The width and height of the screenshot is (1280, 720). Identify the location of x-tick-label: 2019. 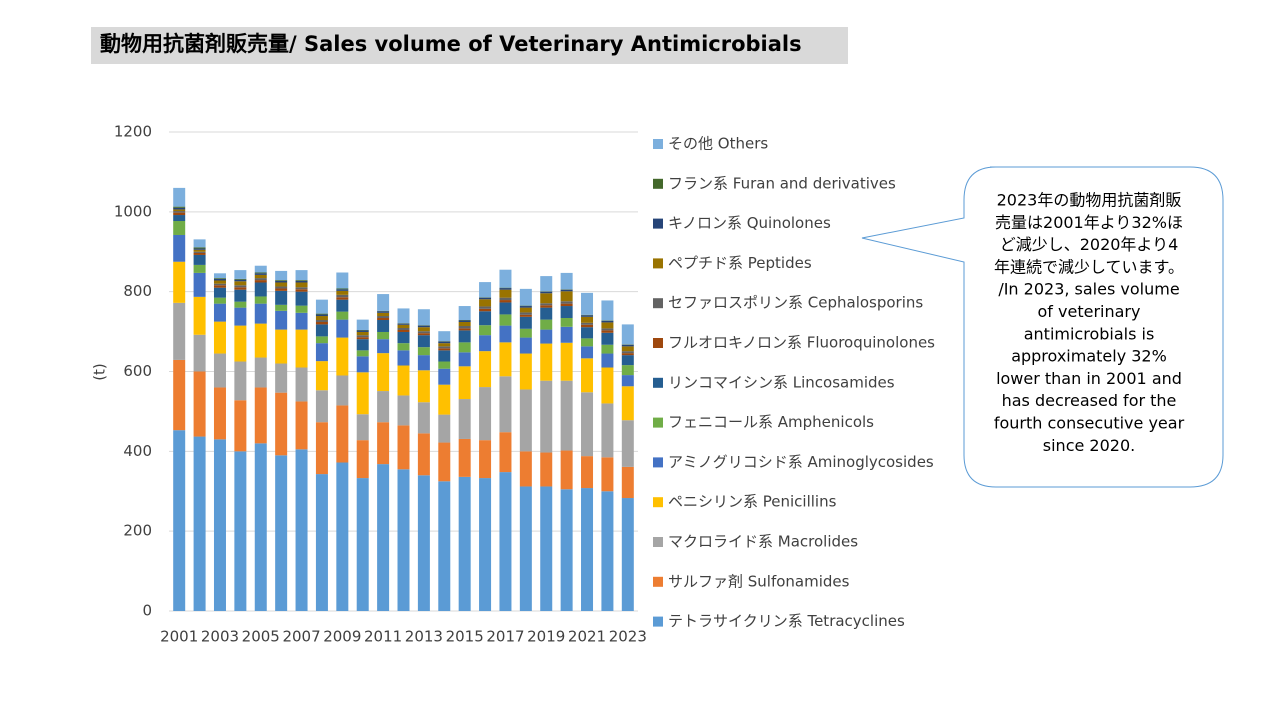
(546, 637).